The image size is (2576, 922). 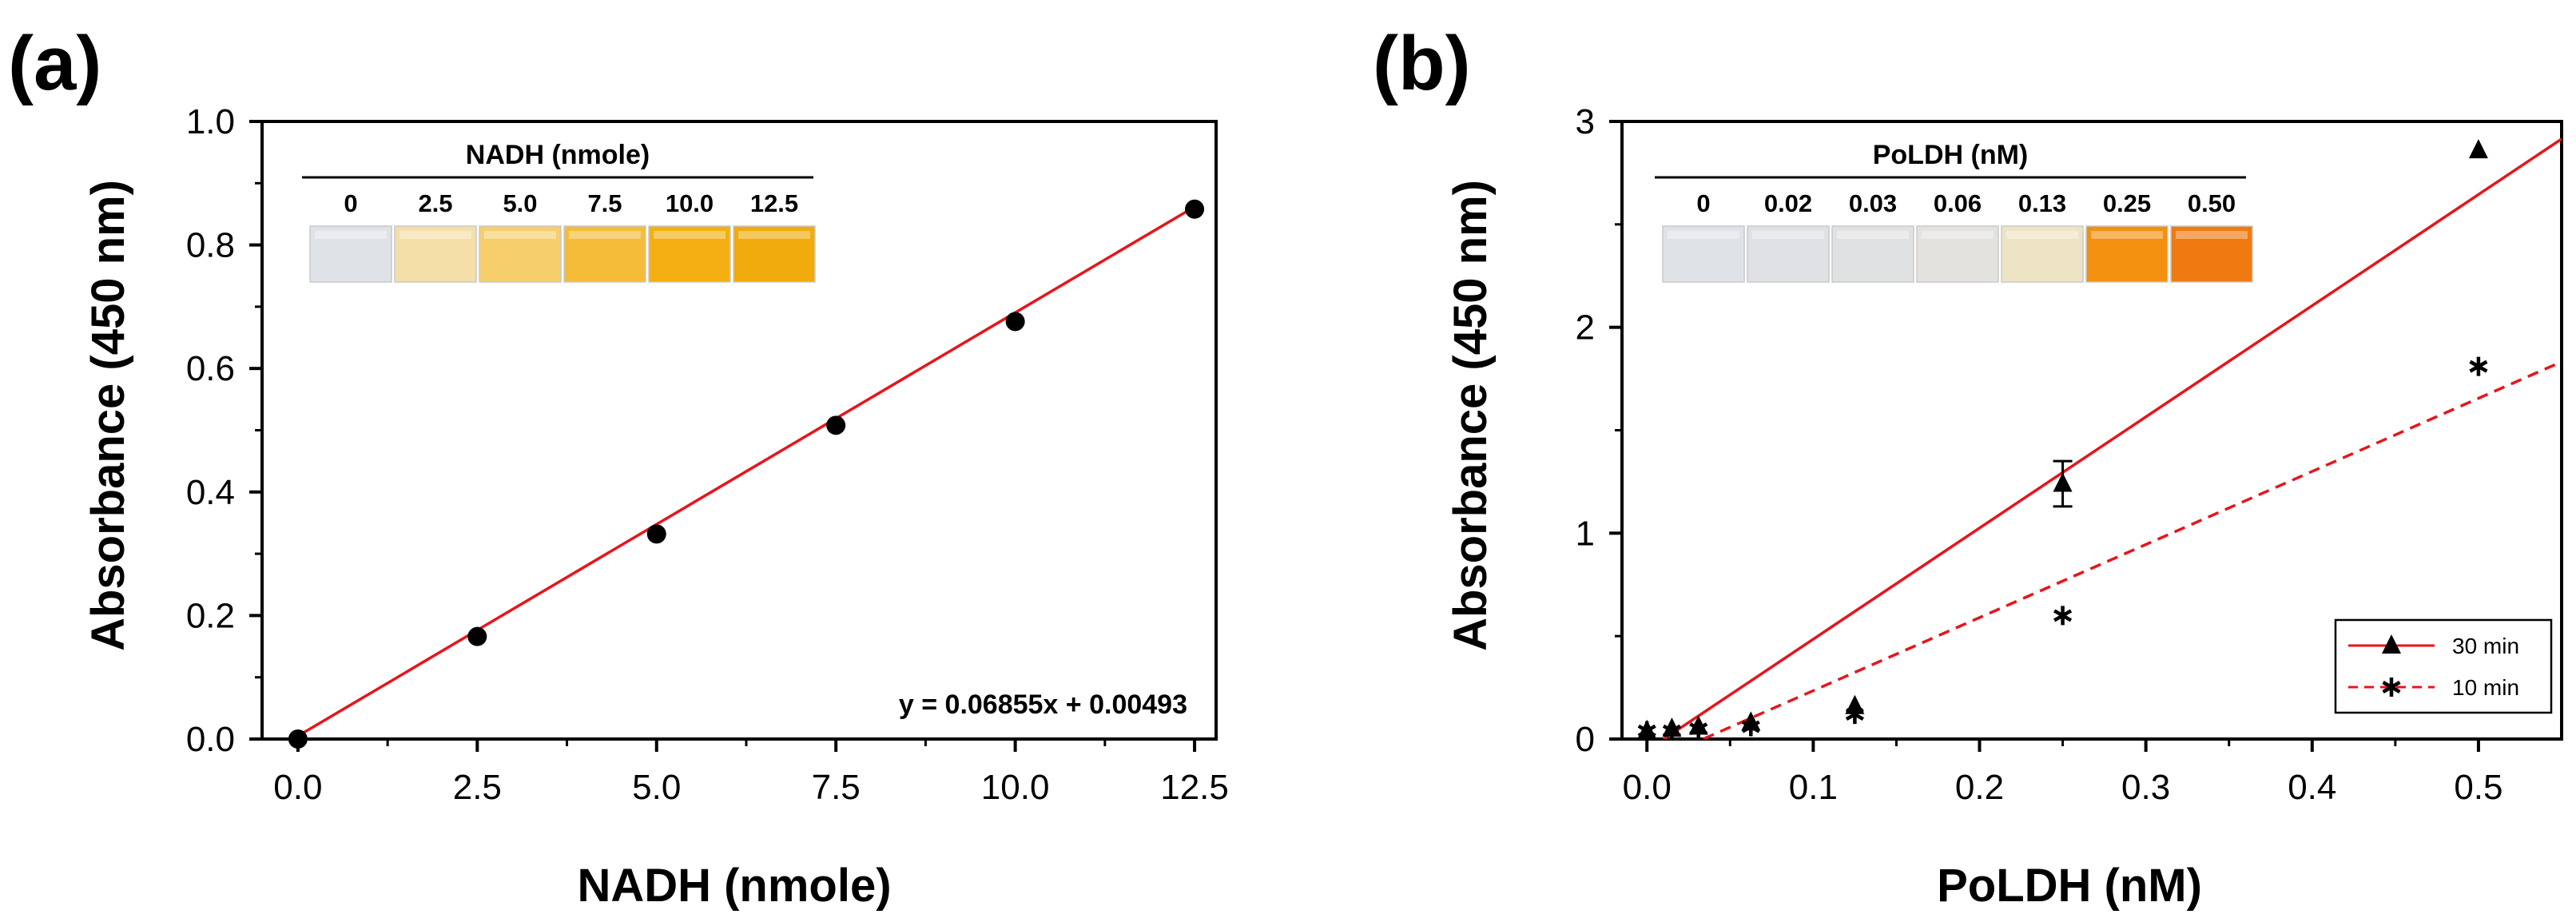 I want to click on panel-b-y-axis-title: Absorbance (450 nm), so click(x=1471, y=416).